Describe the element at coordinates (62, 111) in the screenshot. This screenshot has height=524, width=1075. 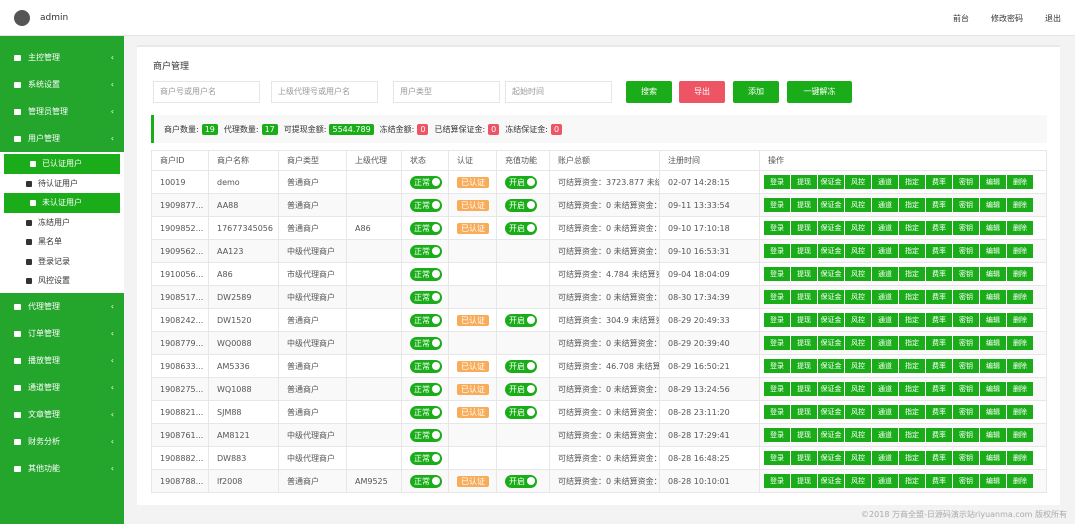
I see `menu-item: 管理员管理` at that location.